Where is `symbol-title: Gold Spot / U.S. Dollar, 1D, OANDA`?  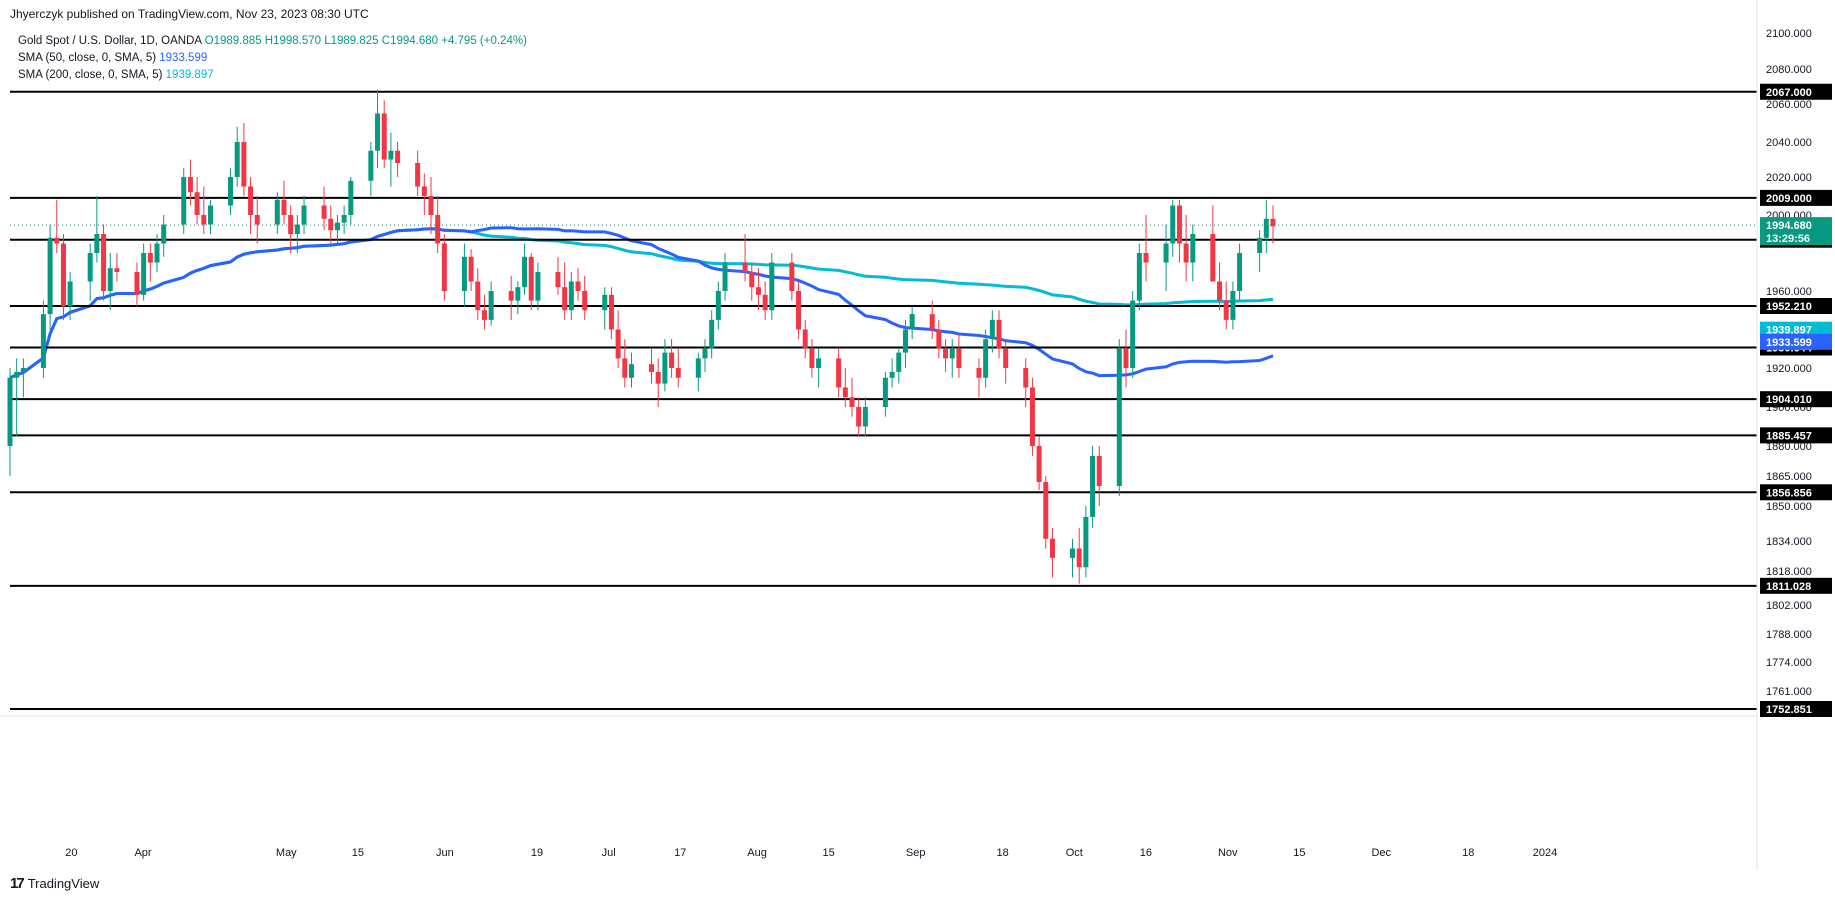
symbol-title: Gold Spot / U.S. Dollar, 1D, OANDA is located at coordinates (110, 41).